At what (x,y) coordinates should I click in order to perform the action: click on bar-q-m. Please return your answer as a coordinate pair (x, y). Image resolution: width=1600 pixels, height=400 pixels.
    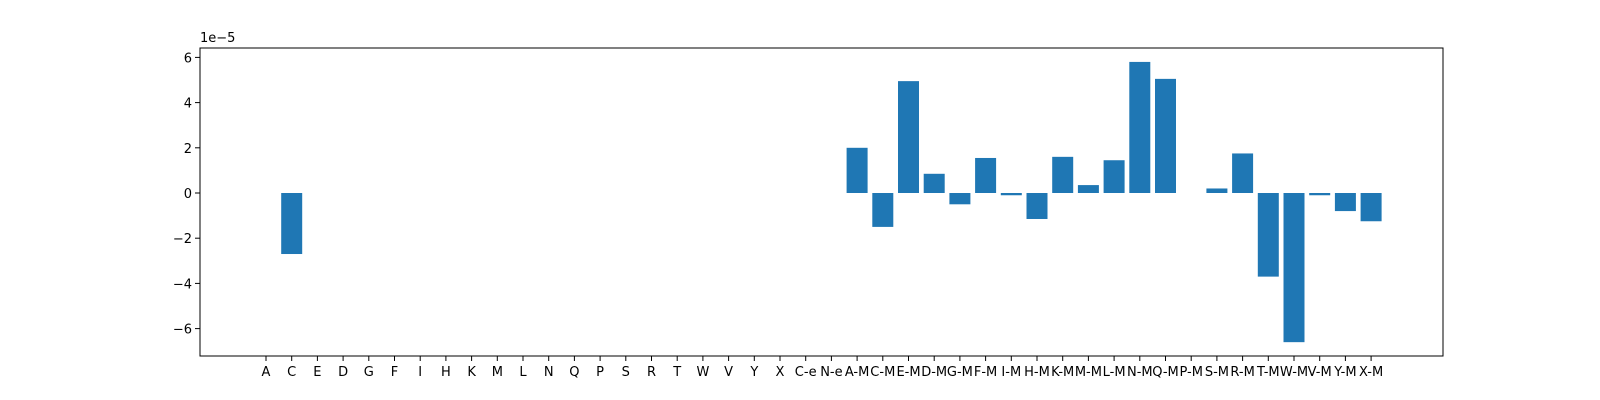
    Looking at the image, I should click on (1165, 135).